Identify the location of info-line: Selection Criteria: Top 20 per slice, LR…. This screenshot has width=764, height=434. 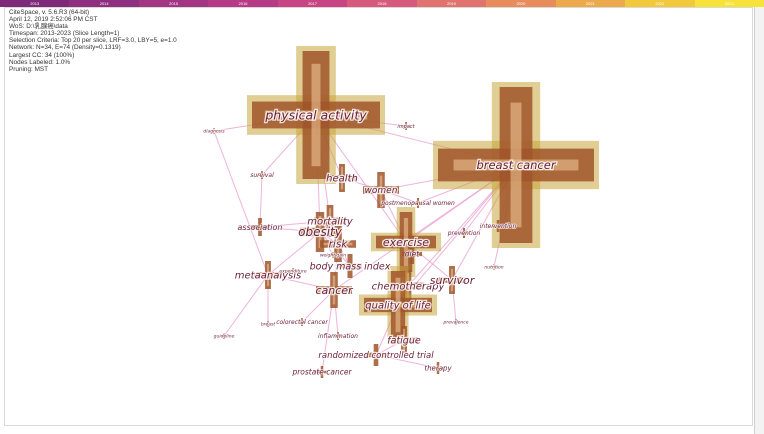
(93, 41).